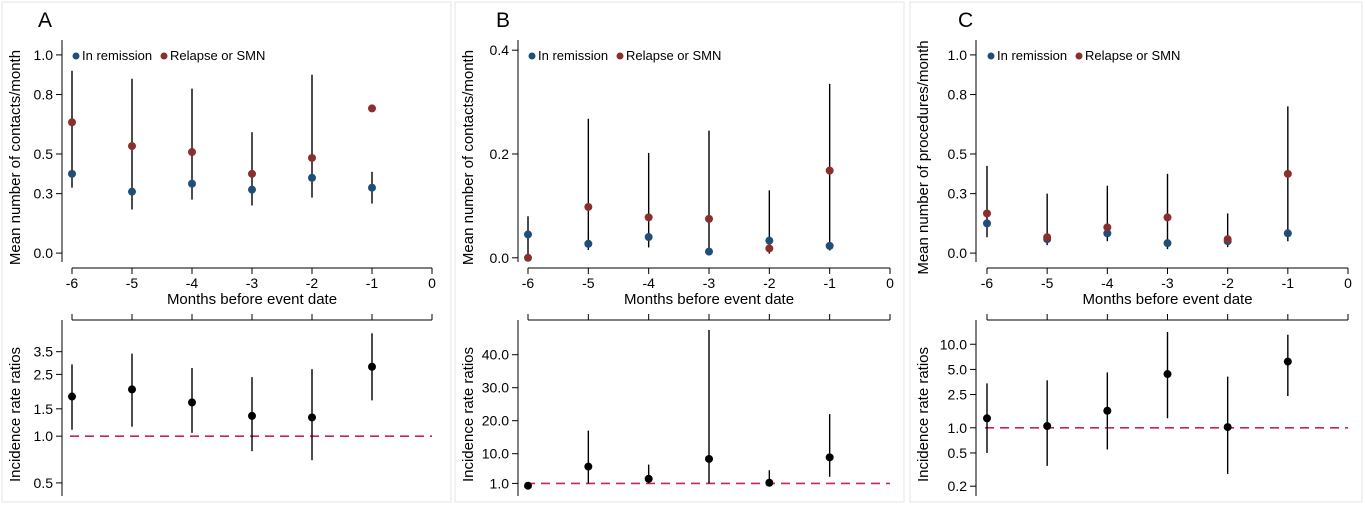 Image resolution: width=1365 pixels, height=505 pixels. I want to click on panel-letter: A, so click(45, 20).